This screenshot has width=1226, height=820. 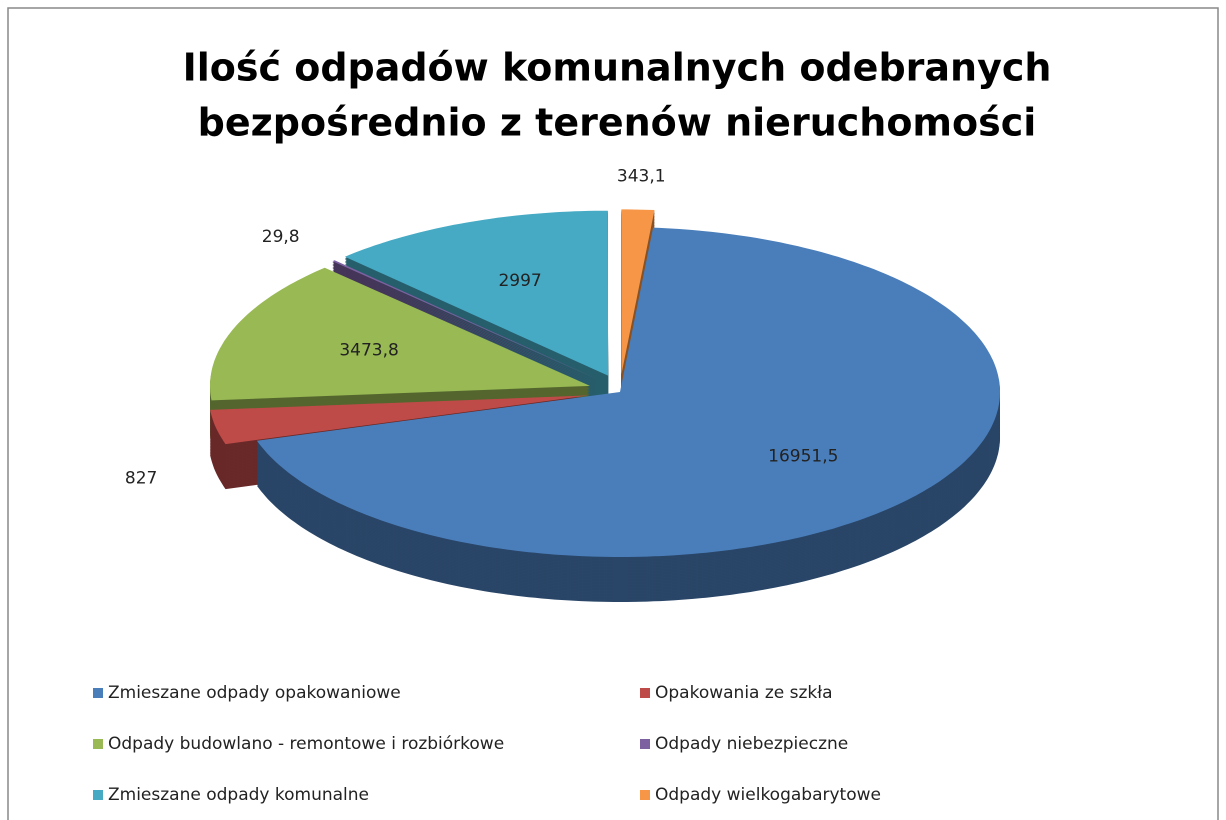 I want to click on legend-label: Zmieszane odpady opakowaniowe, so click(x=254, y=693).